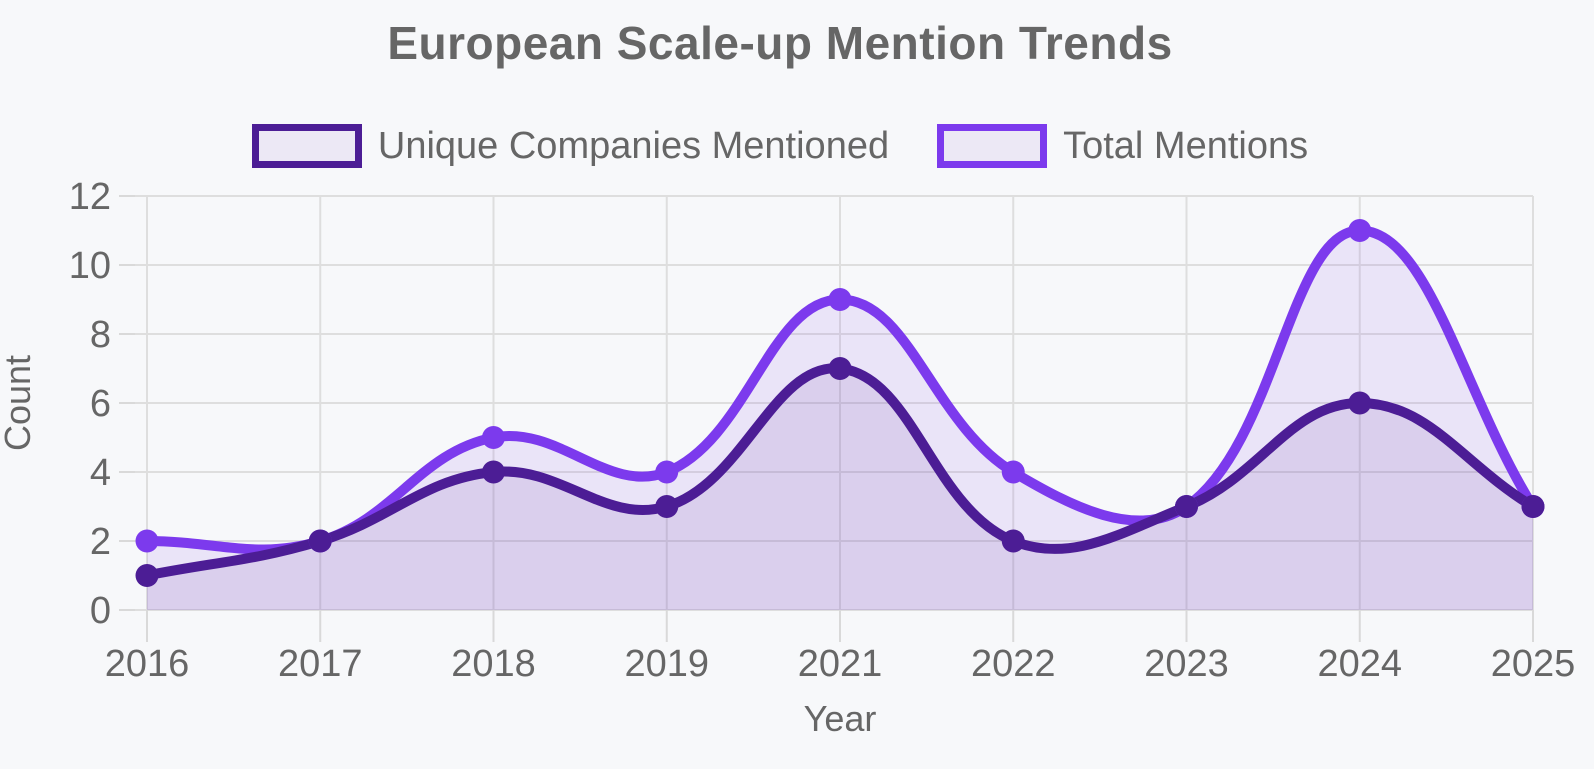 The width and height of the screenshot is (1594, 769). I want to click on x-tick-label: 2024, so click(1359, 664).